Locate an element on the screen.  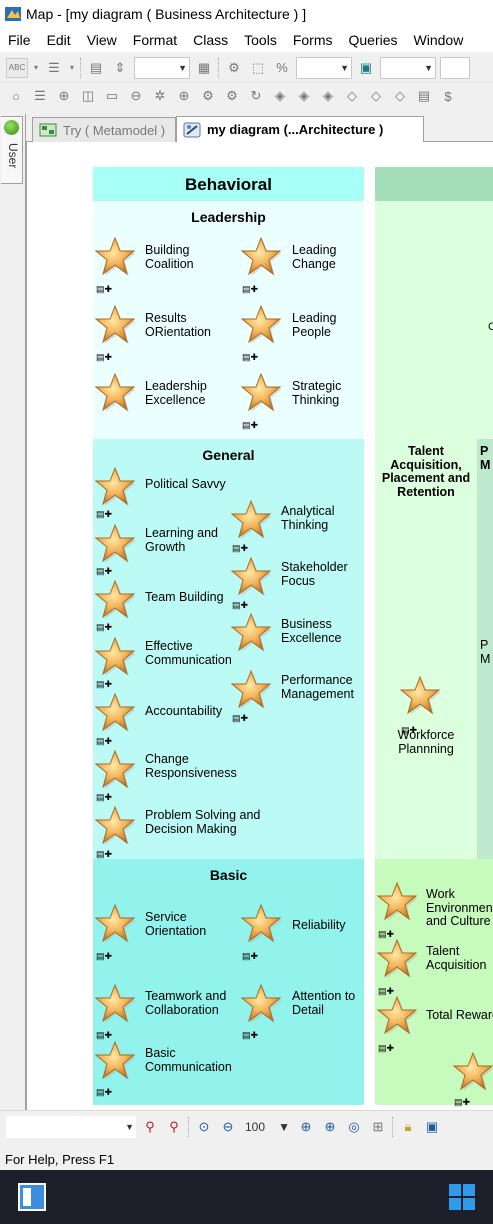
cross-circle-icon: ⊕ is located at coordinates (64, 95).